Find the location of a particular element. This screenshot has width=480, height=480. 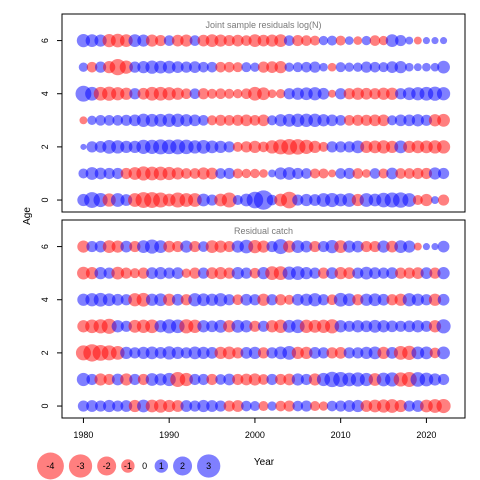

legend-label: -2 is located at coordinates (107, 466).